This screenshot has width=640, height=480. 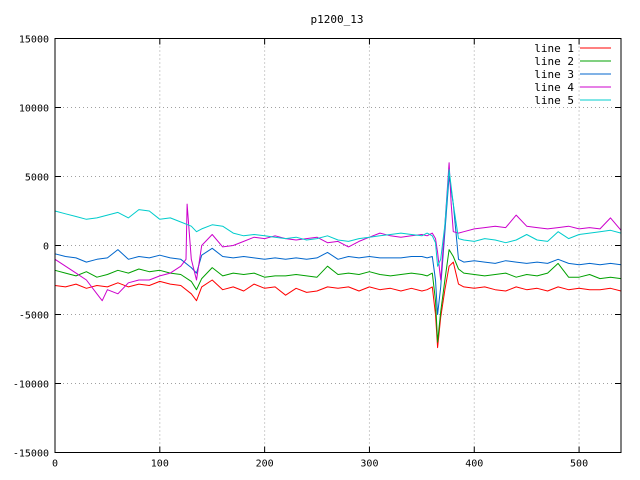 What do you see at coordinates (31, 454) in the screenshot?
I see `y-tick-label: -15000` at bounding box center [31, 454].